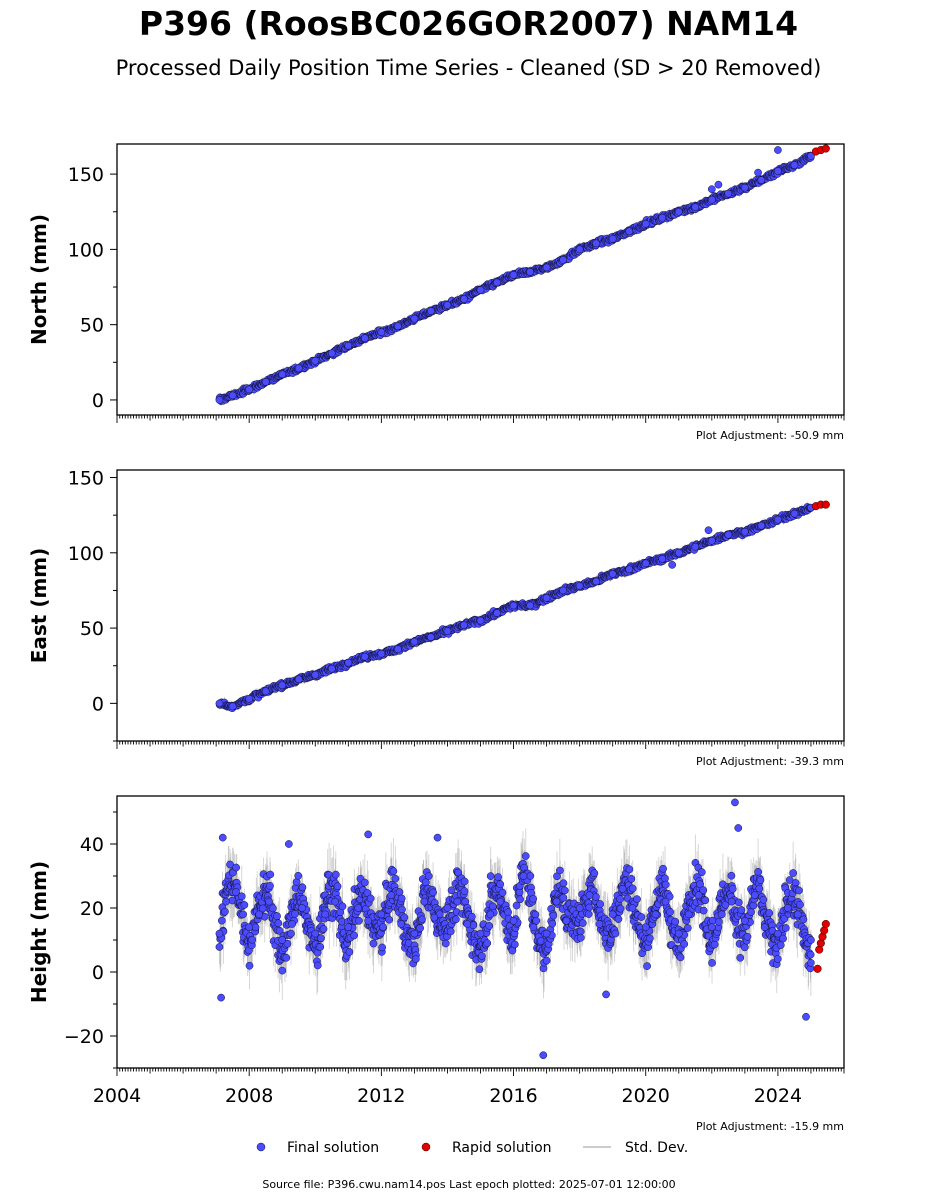  What do you see at coordinates (39, 279) in the screenshot?
I see `y-axis-label: North (mm)` at bounding box center [39, 279].